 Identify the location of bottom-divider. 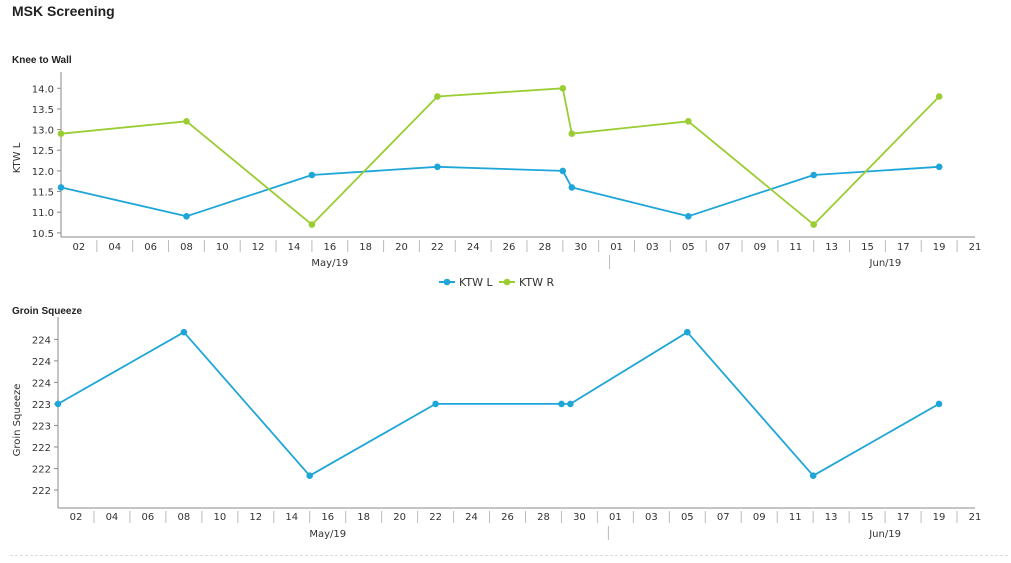
(509, 555).